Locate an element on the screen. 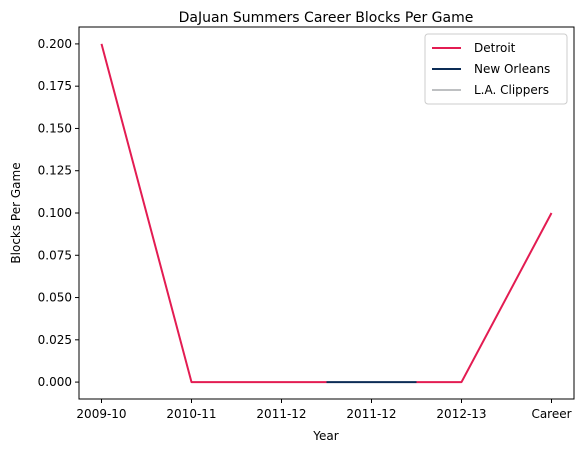  chart-title: DaJuan Summers Career Blocks Per Game is located at coordinates (326, 18).